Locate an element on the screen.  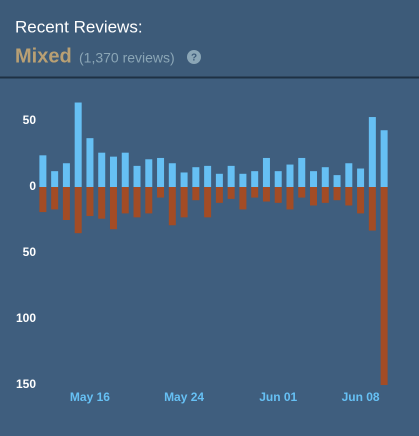
x-tick-label: May 24 is located at coordinates (184, 397).